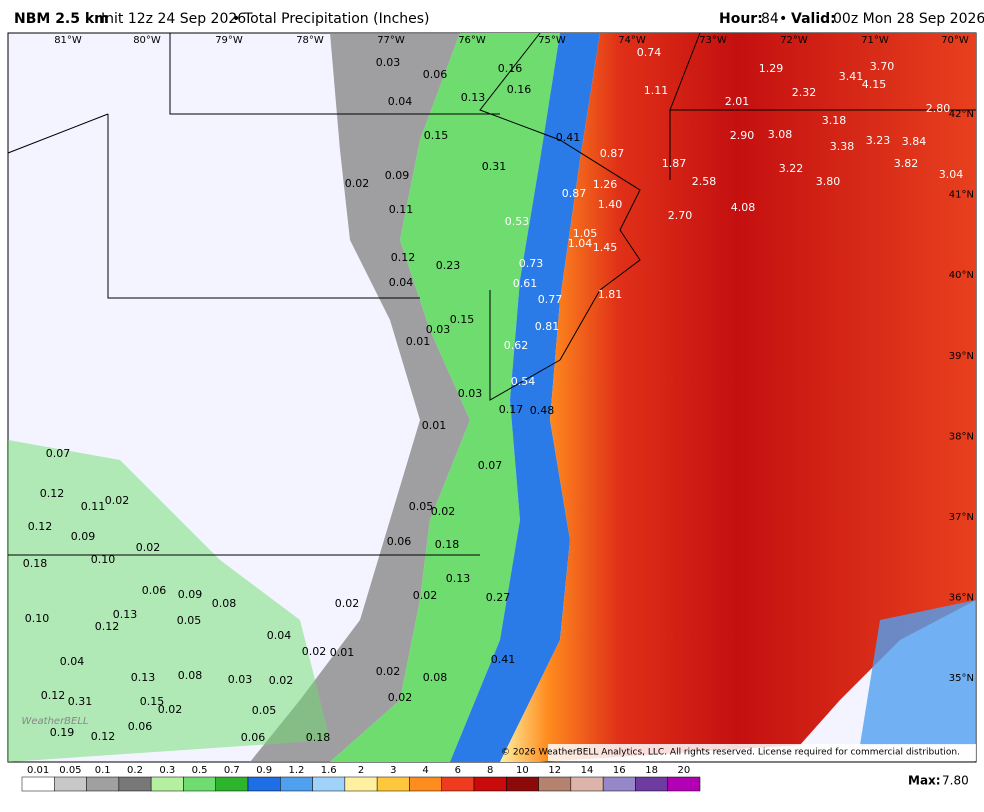  I want to click on point-label: 0.61, so click(525, 283).